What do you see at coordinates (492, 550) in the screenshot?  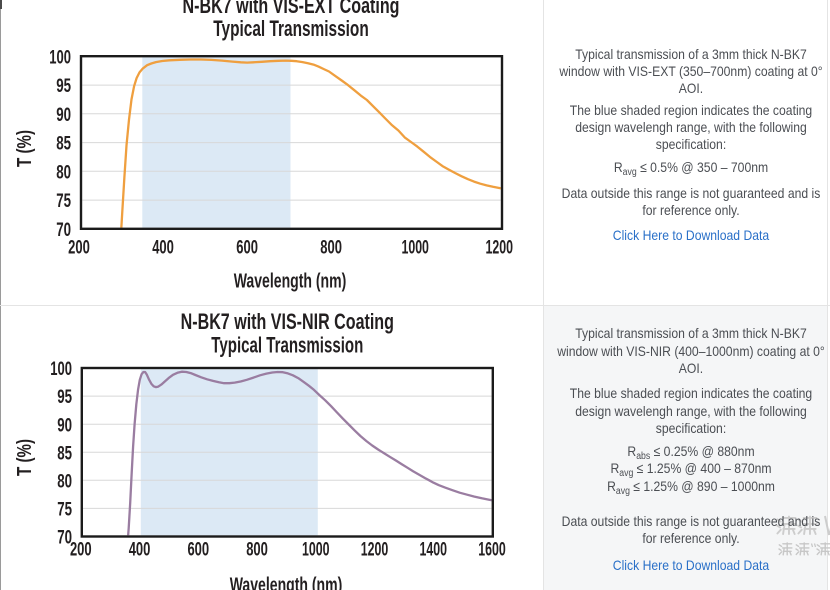 I see `svg-text: 1600` at bounding box center [492, 550].